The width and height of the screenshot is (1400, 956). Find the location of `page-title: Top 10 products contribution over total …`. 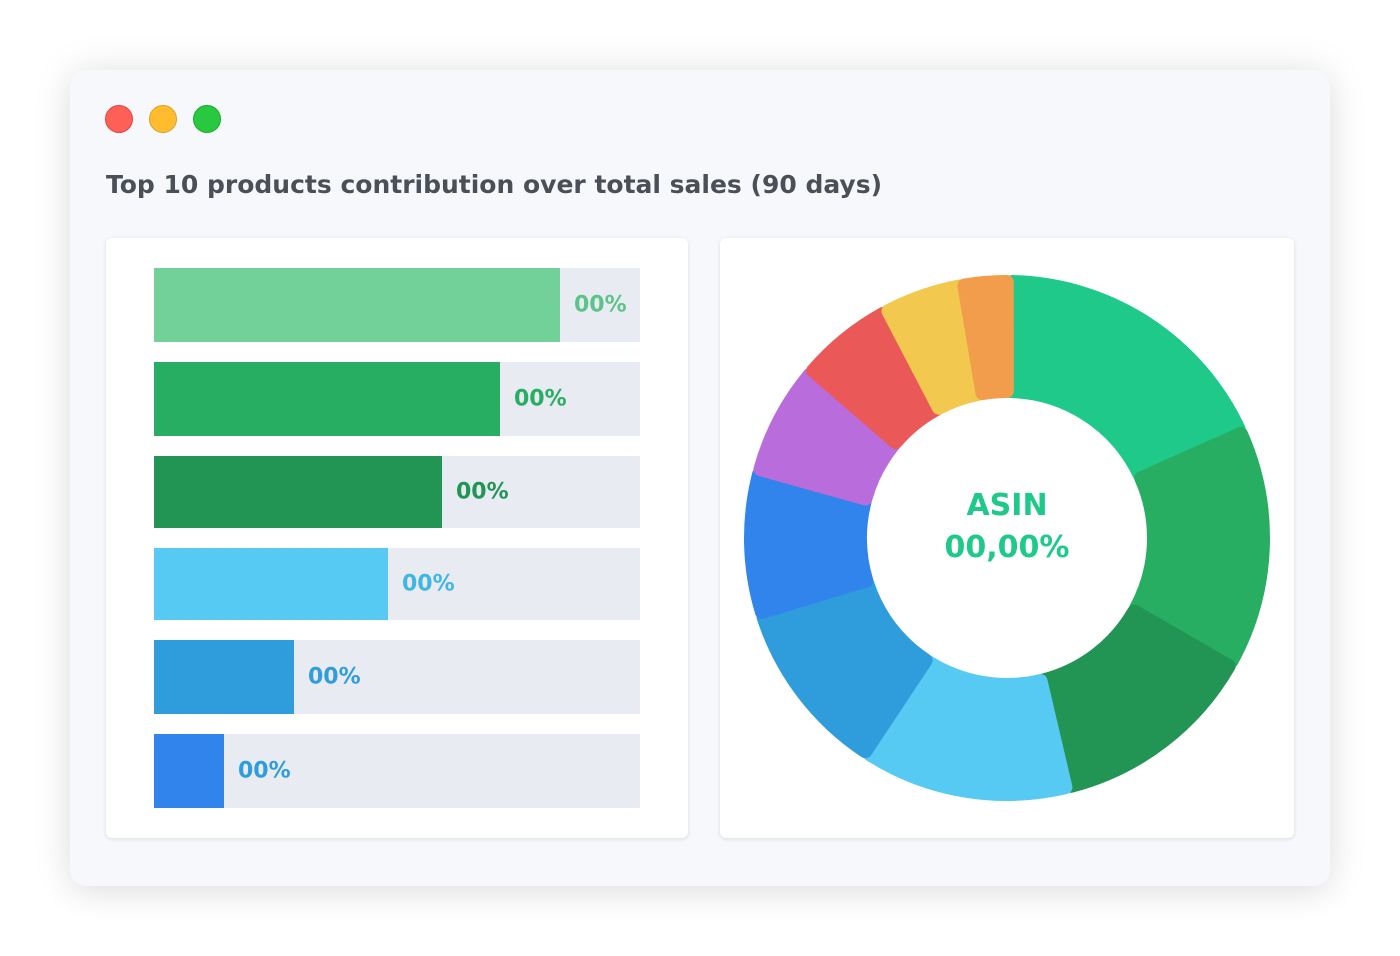

page-title: Top 10 products contribution over total … is located at coordinates (494, 184).